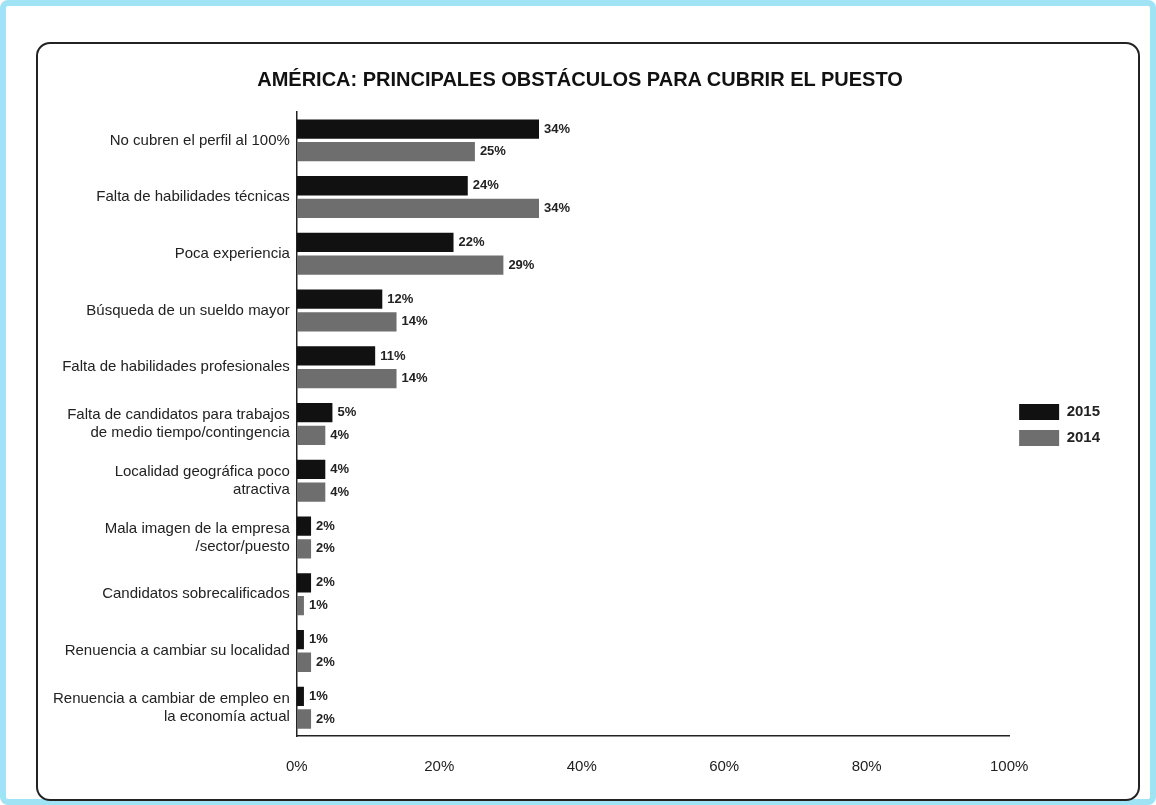 This screenshot has height=805, width=1156. I want to click on x-tick-label: 20%, so click(439, 766).